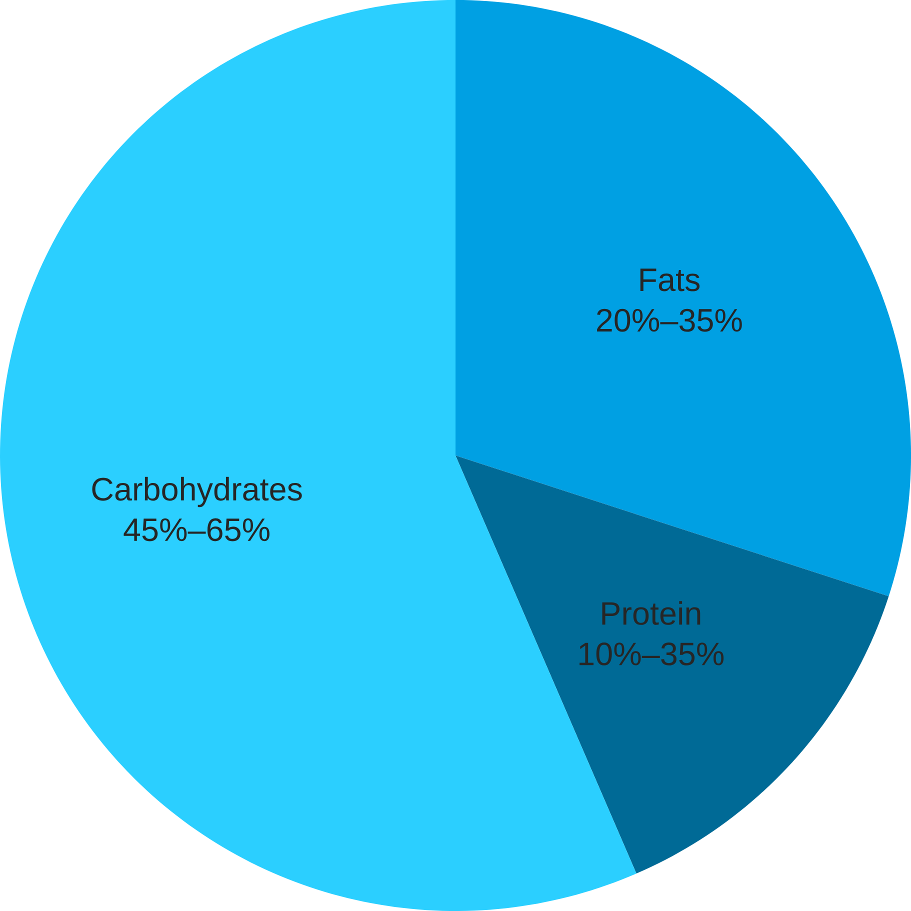 This screenshot has width=911, height=911. I want to click on slice-label: Carbohydrates, so click(197, 492).